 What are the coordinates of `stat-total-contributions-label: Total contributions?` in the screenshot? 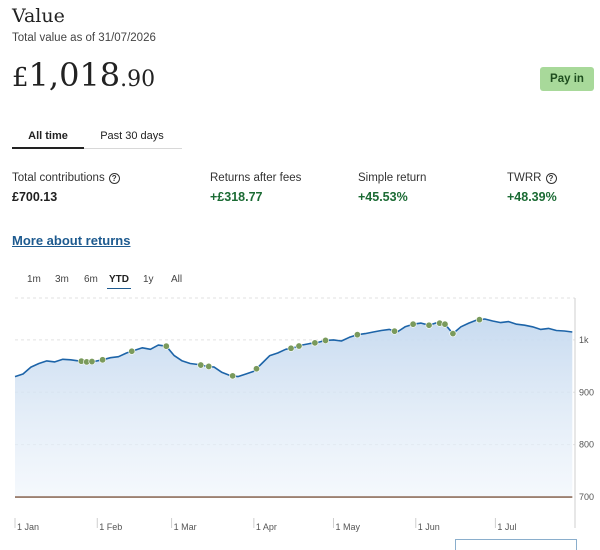 It's located at (66, 178).